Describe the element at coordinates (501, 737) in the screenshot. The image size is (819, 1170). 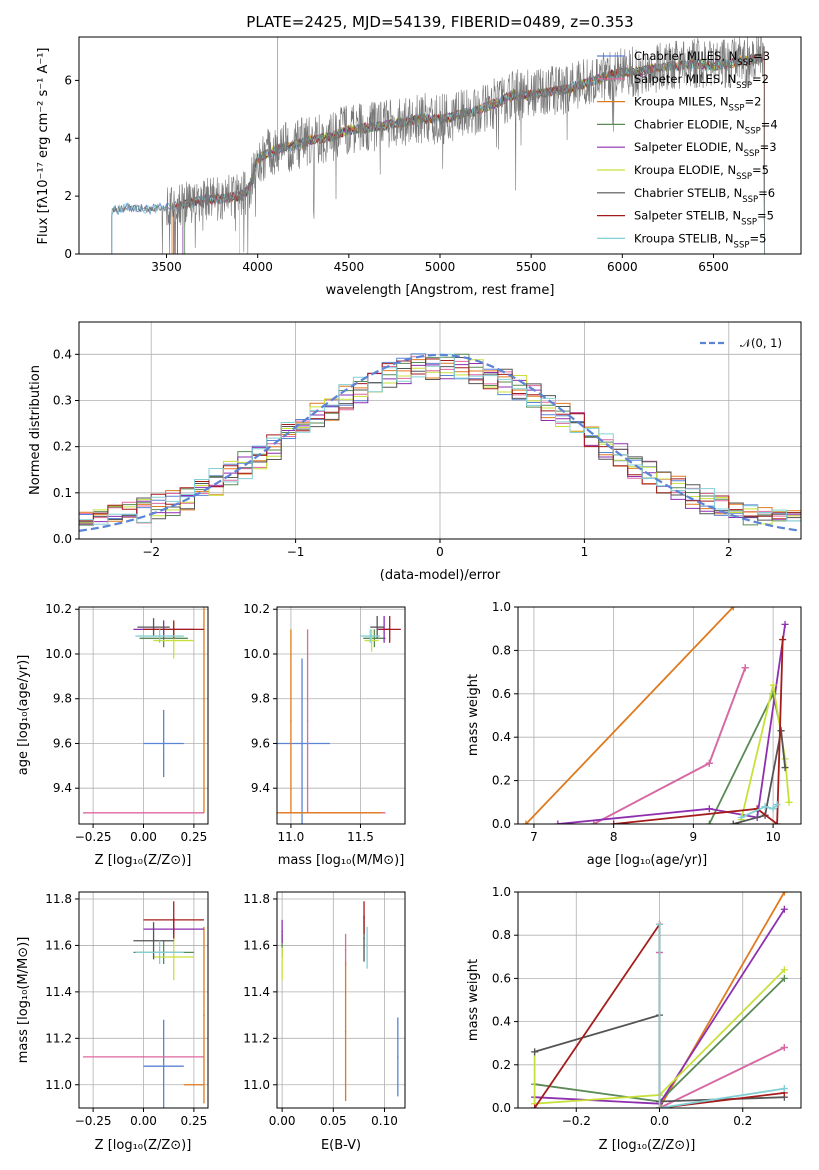
I see `y-tick-label: 0.4` at that location.